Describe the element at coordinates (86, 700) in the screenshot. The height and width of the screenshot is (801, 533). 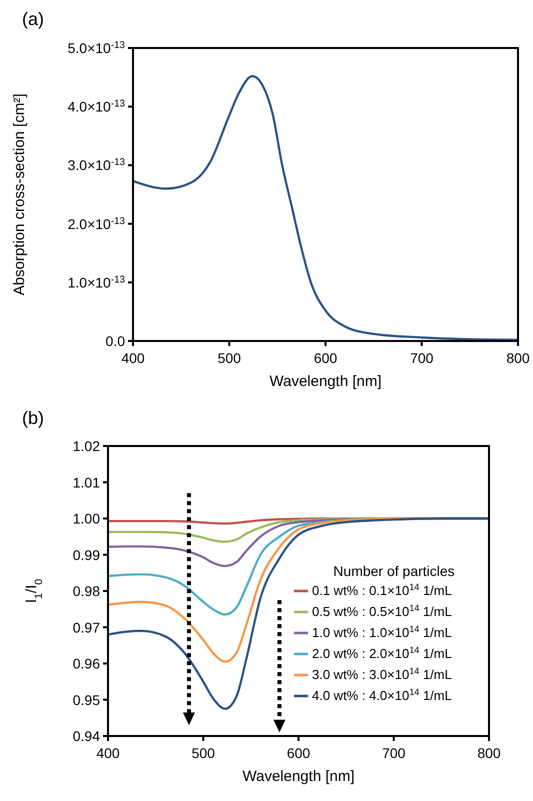
I see `y-tick-label: 0.95` at that location.